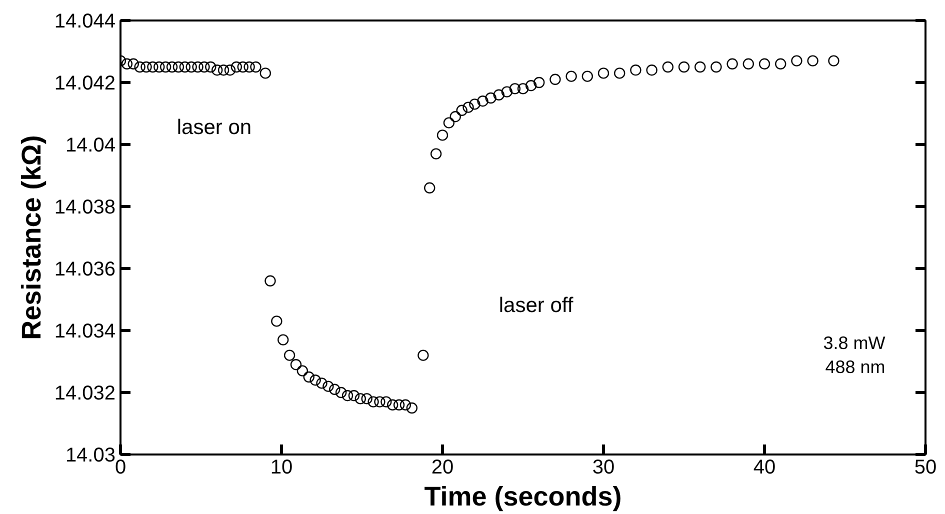  Describe the element at coordinates (85, 269) in the screenshot. I see `y-tick-label: 14.036` at that location.